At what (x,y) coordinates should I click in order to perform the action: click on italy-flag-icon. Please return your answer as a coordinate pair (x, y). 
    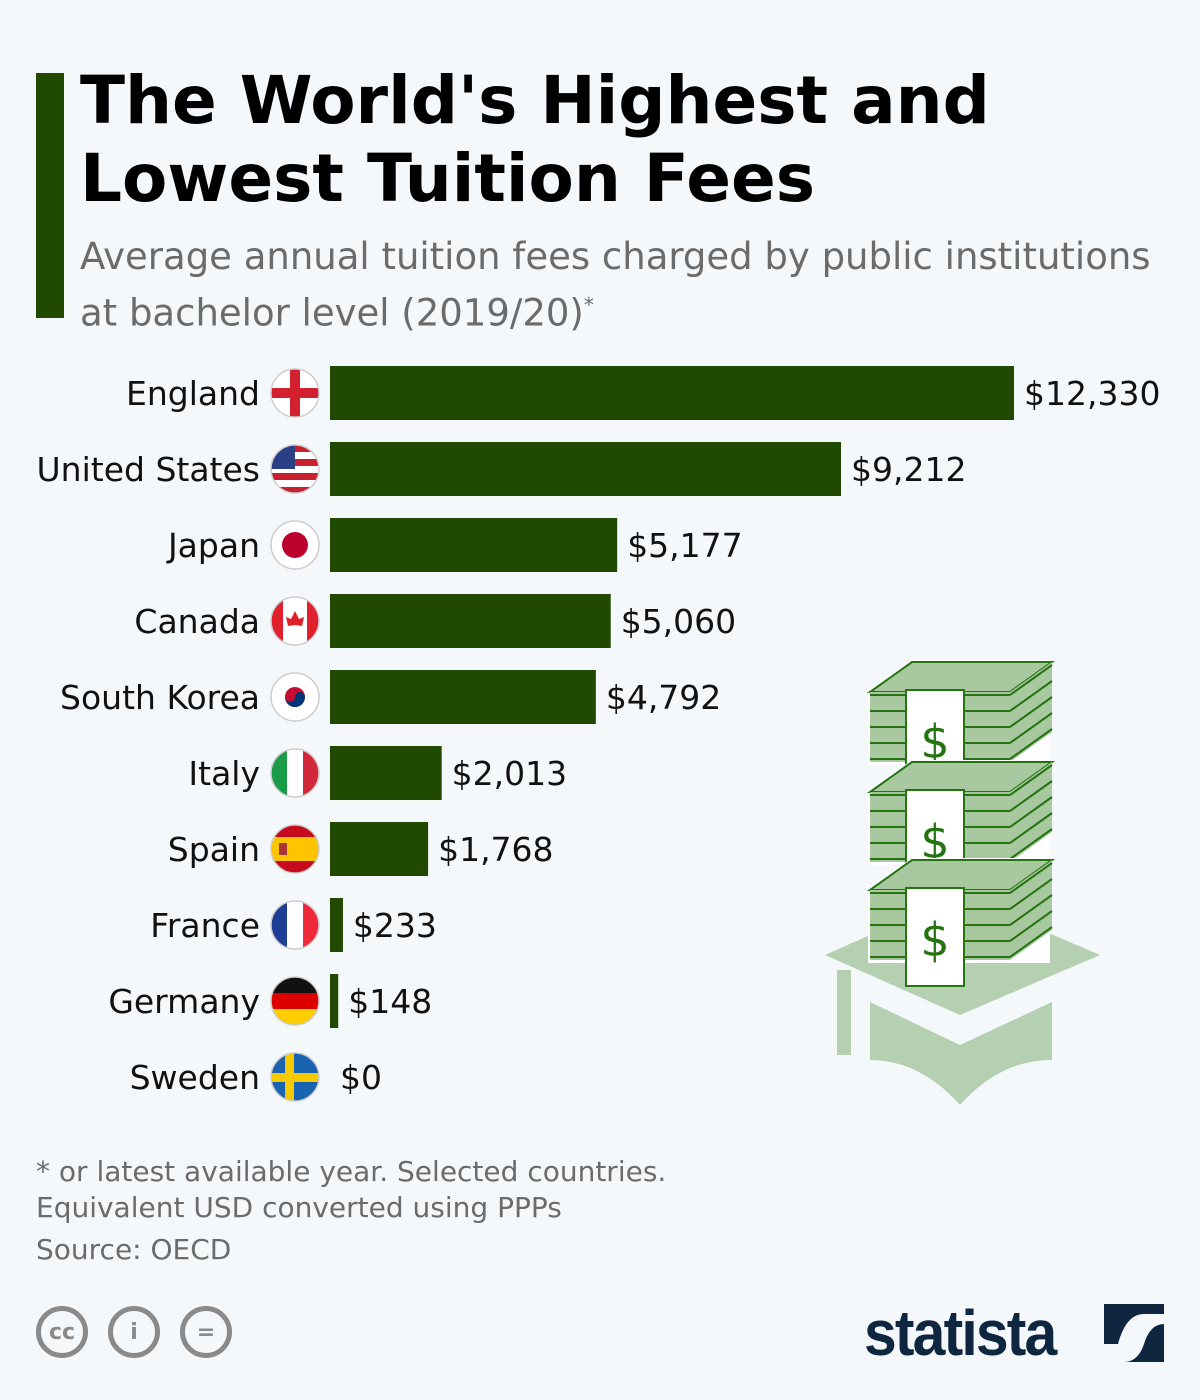
    Looking at the image, I should click on (295, 773).